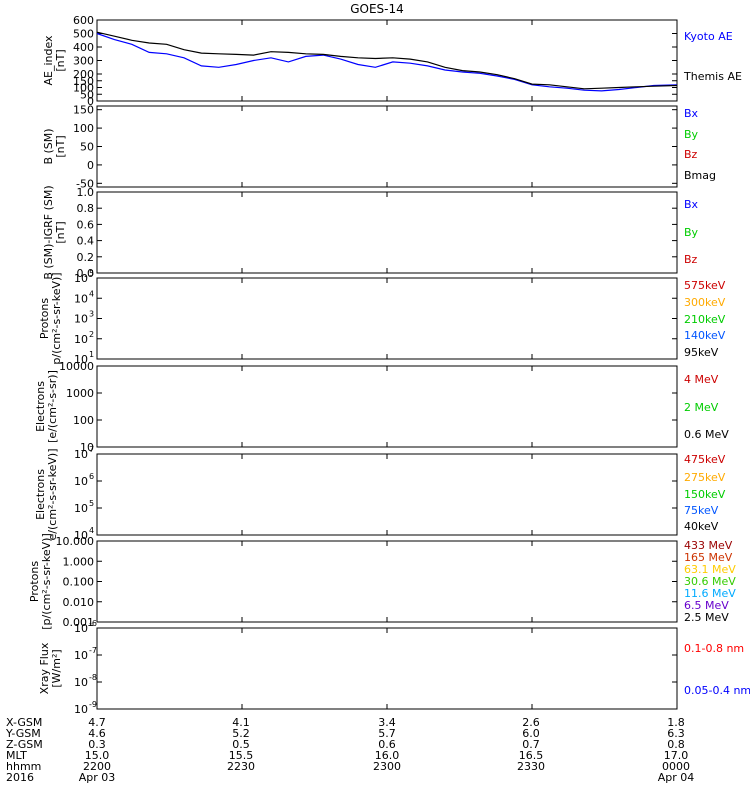 Image resolution: width=750 pixels, height=800 pixels. What do you see at coordinates (97, 733) in the screenshot?
I see `x-tick-label: 4.6` at bounding box center [97, 733].